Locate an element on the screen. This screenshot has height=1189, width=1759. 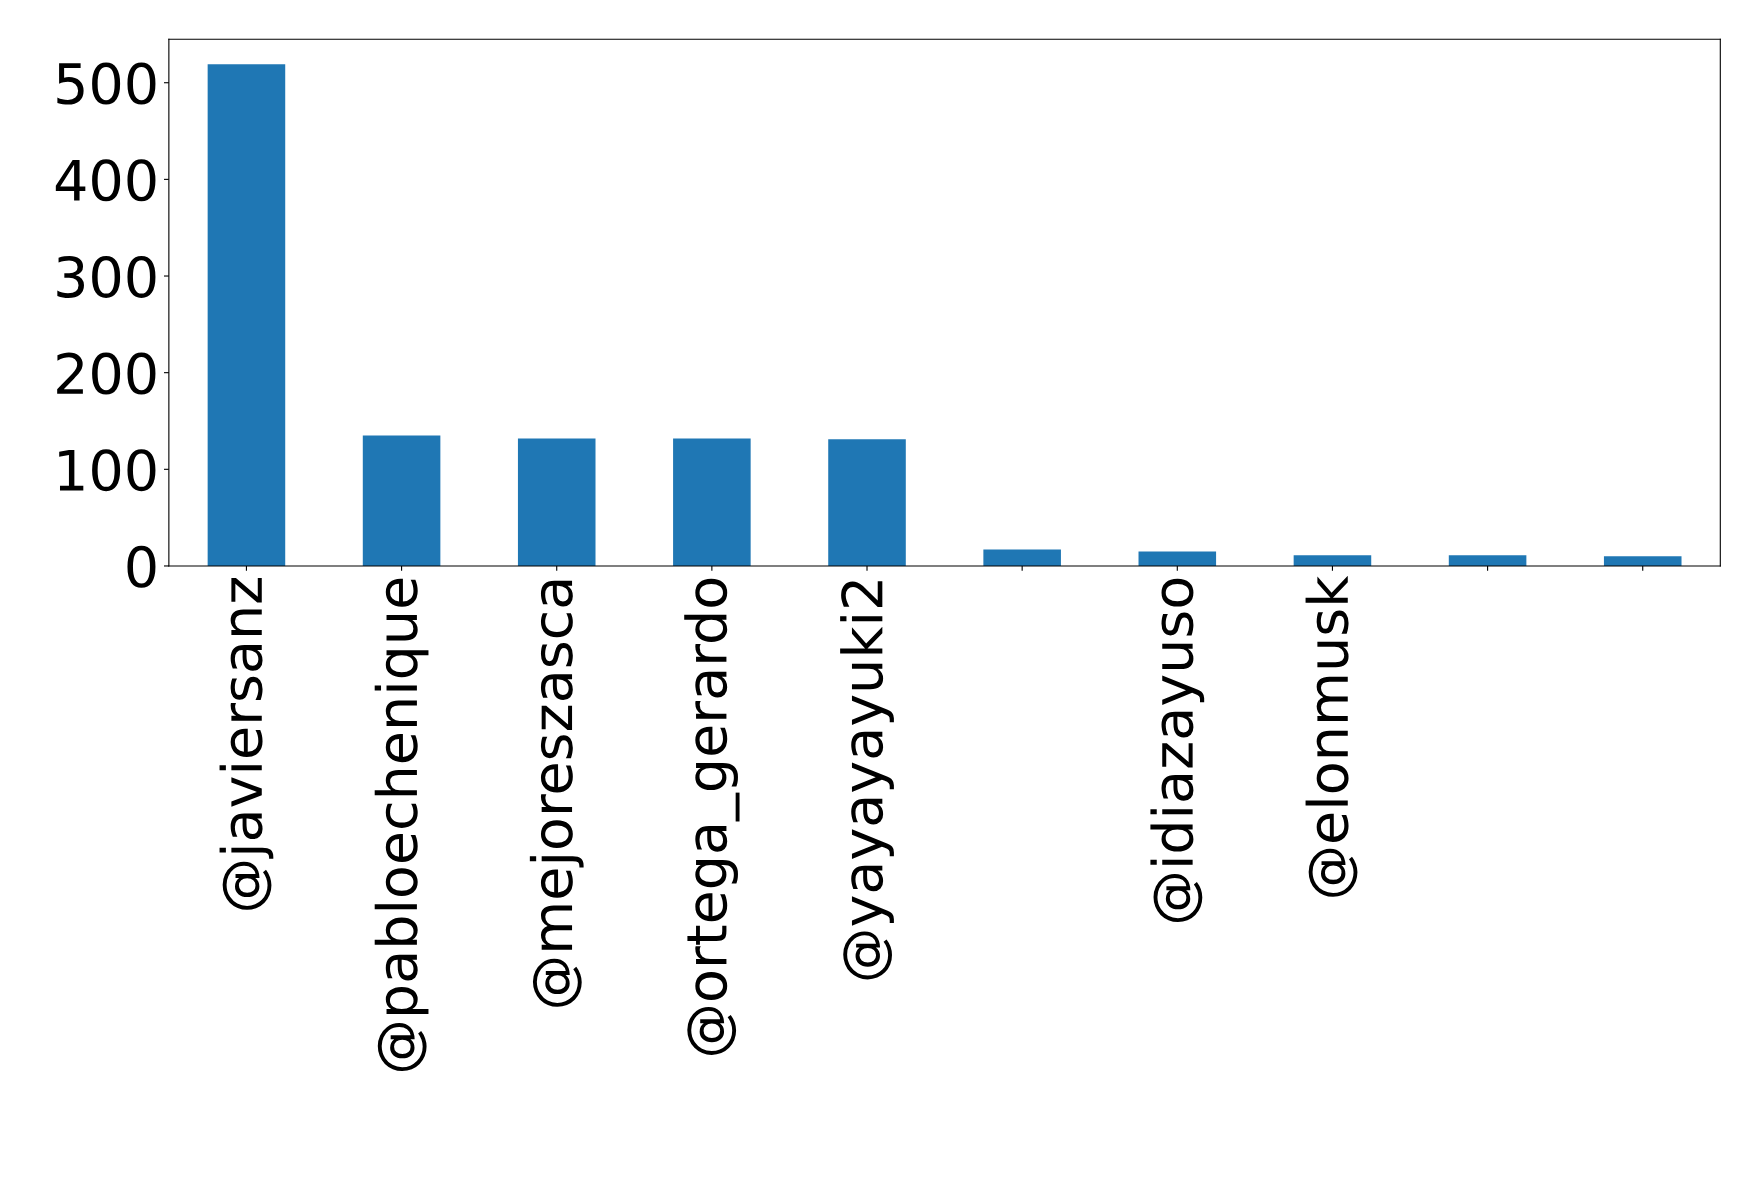
x-tick-label: @ortega_gerardo is located at coordinates (712, 816).